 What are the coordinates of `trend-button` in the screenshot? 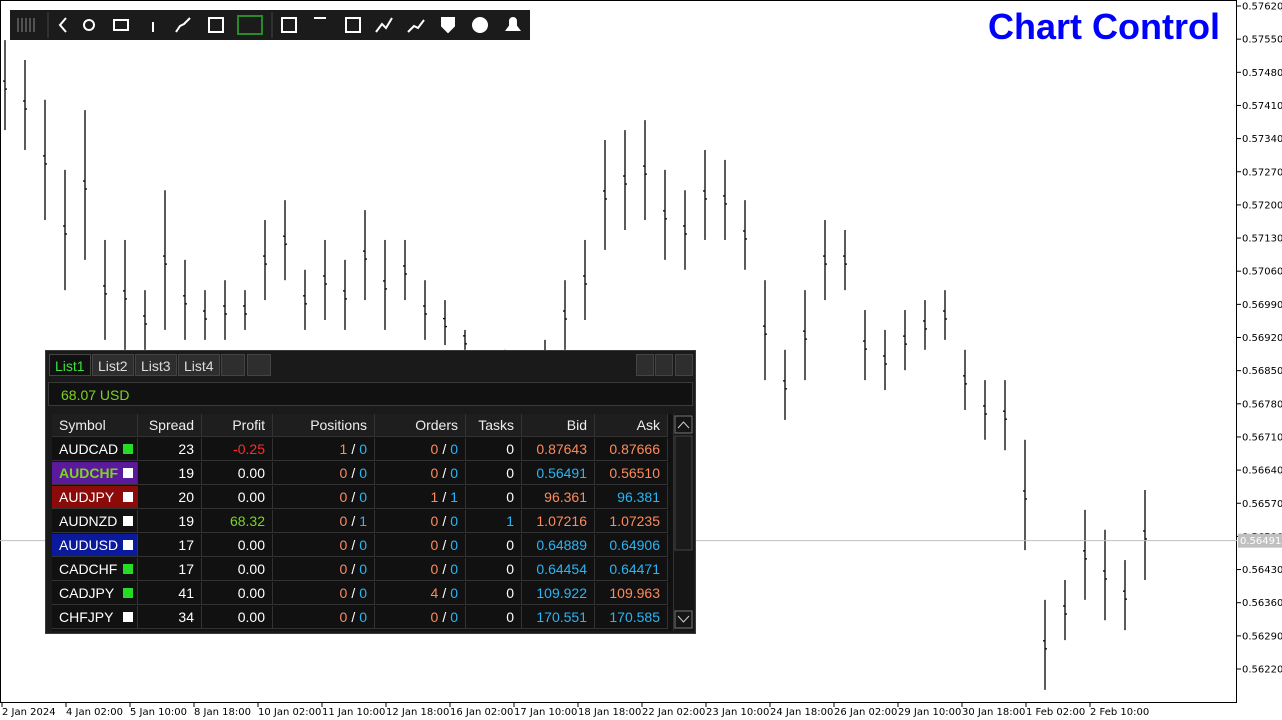 It's located at (384, 25).